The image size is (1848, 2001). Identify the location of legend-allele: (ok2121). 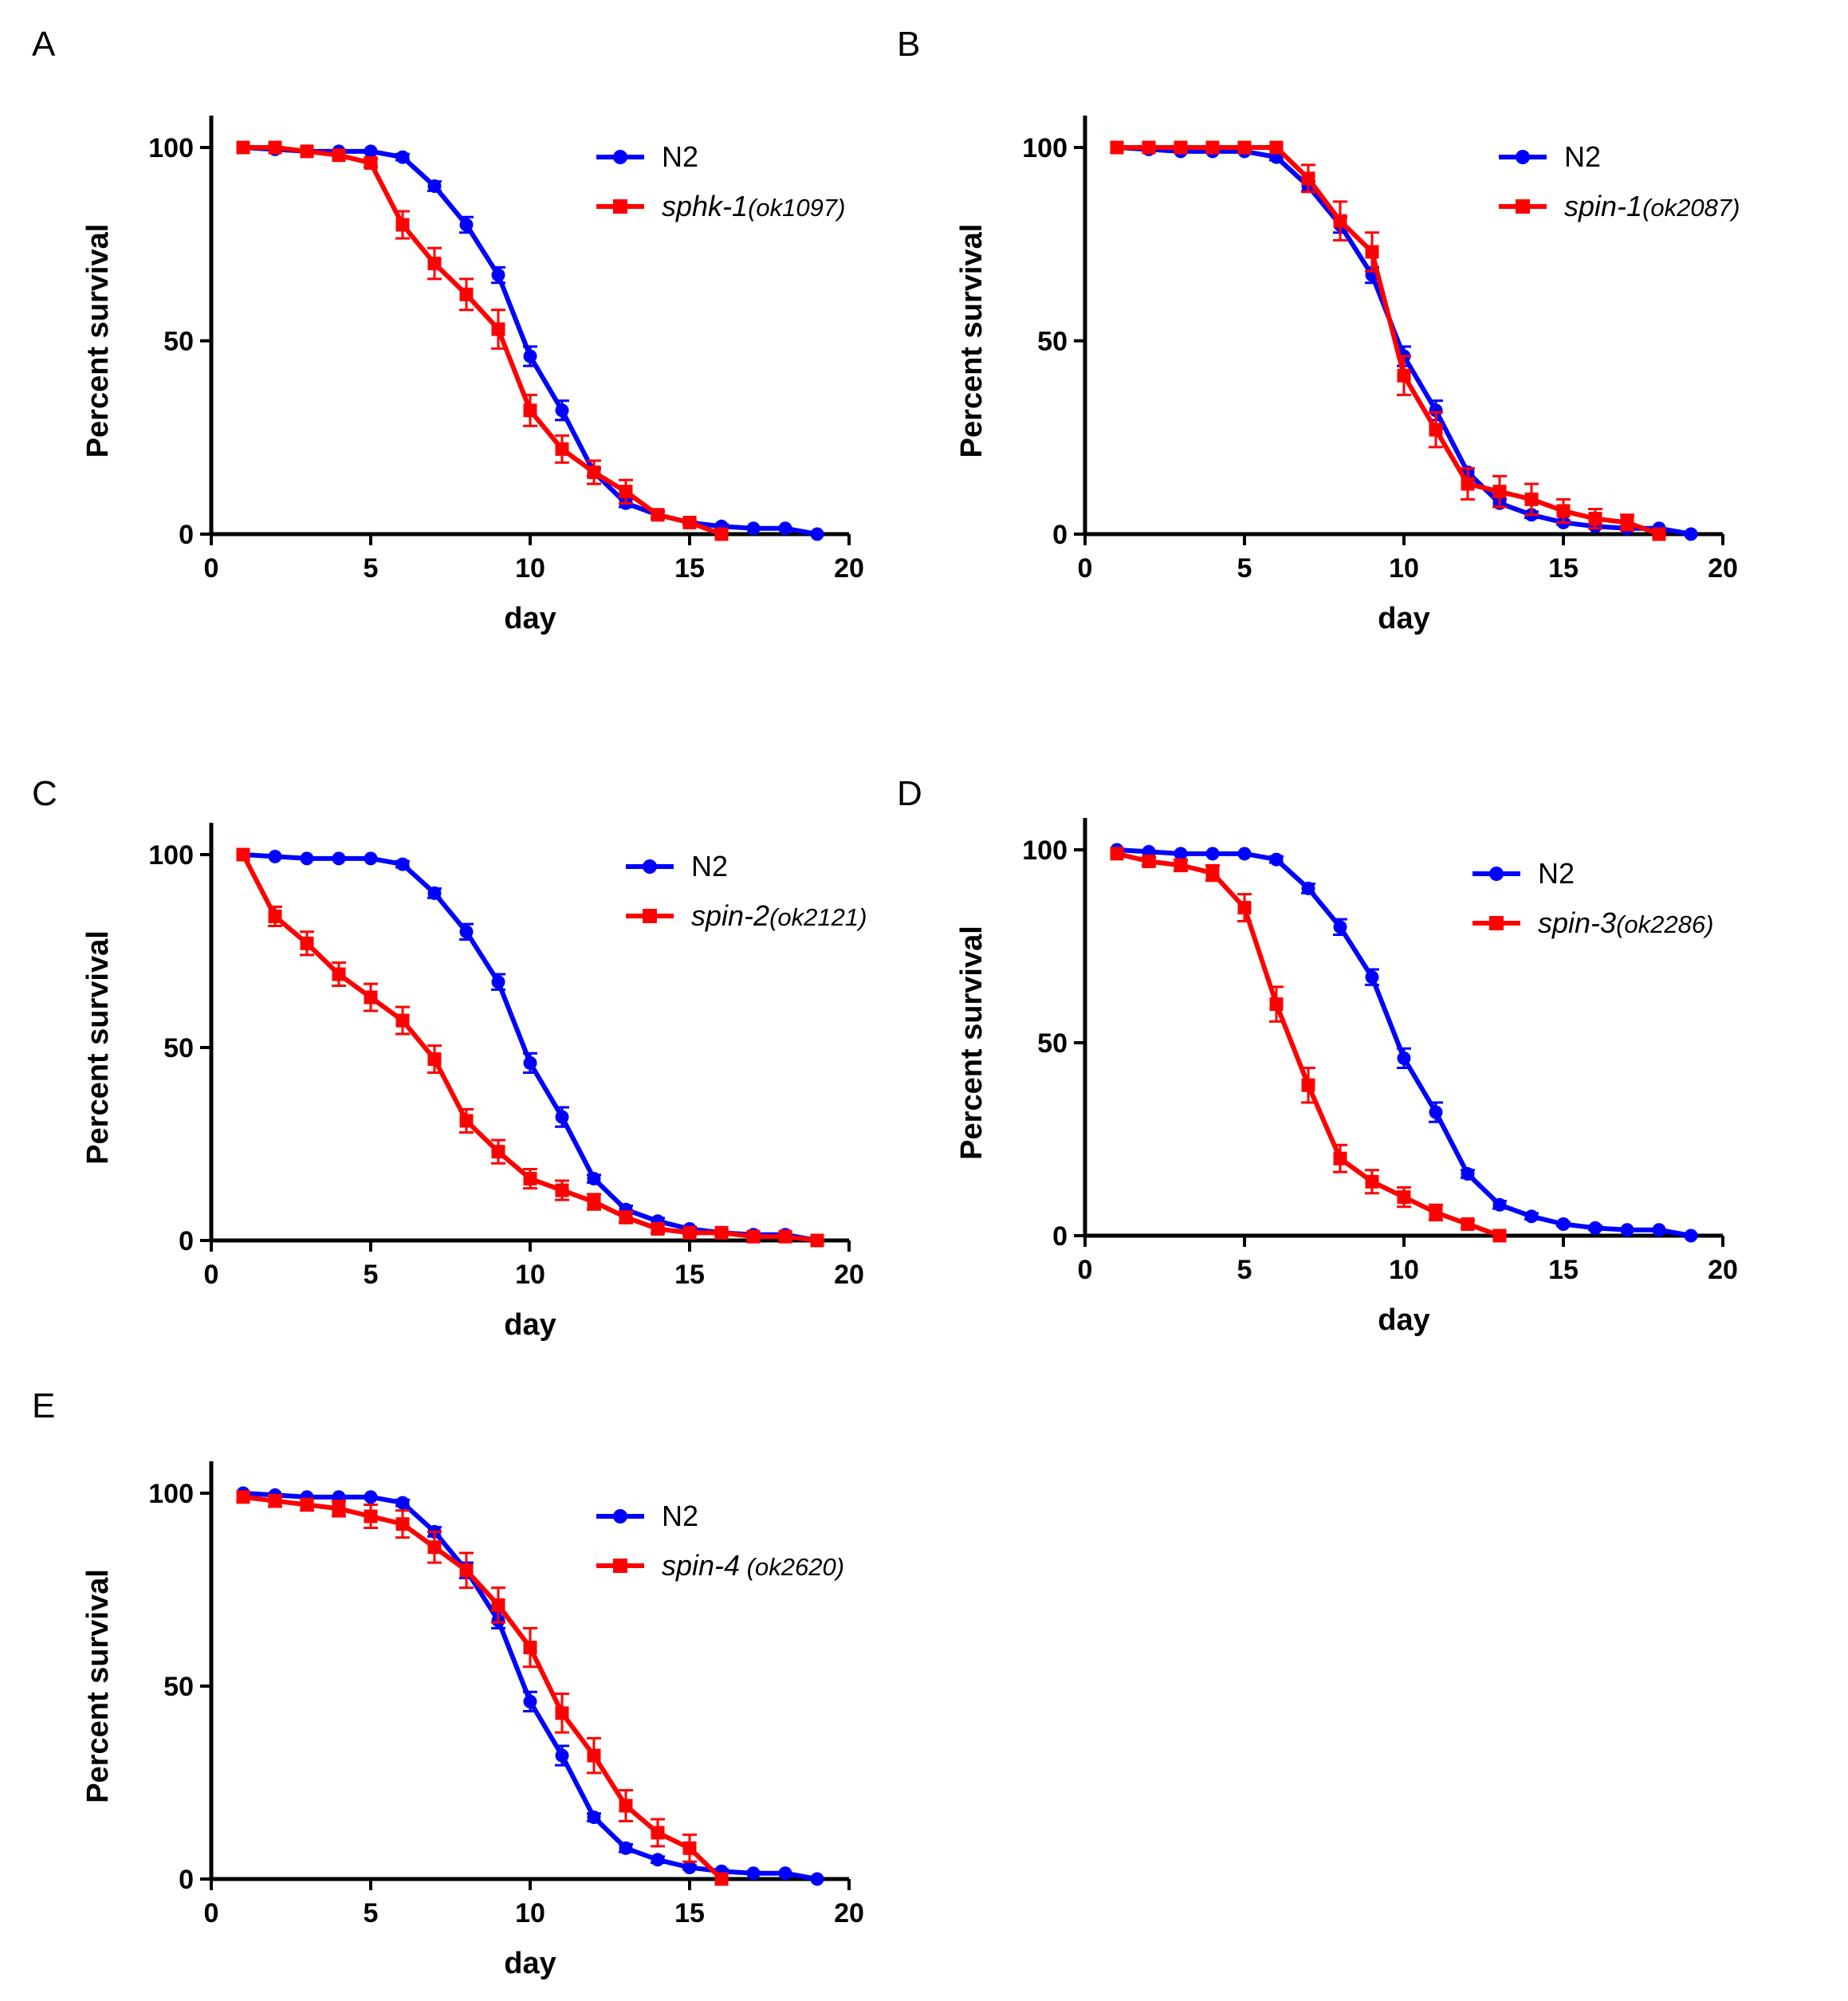
(818, 917).